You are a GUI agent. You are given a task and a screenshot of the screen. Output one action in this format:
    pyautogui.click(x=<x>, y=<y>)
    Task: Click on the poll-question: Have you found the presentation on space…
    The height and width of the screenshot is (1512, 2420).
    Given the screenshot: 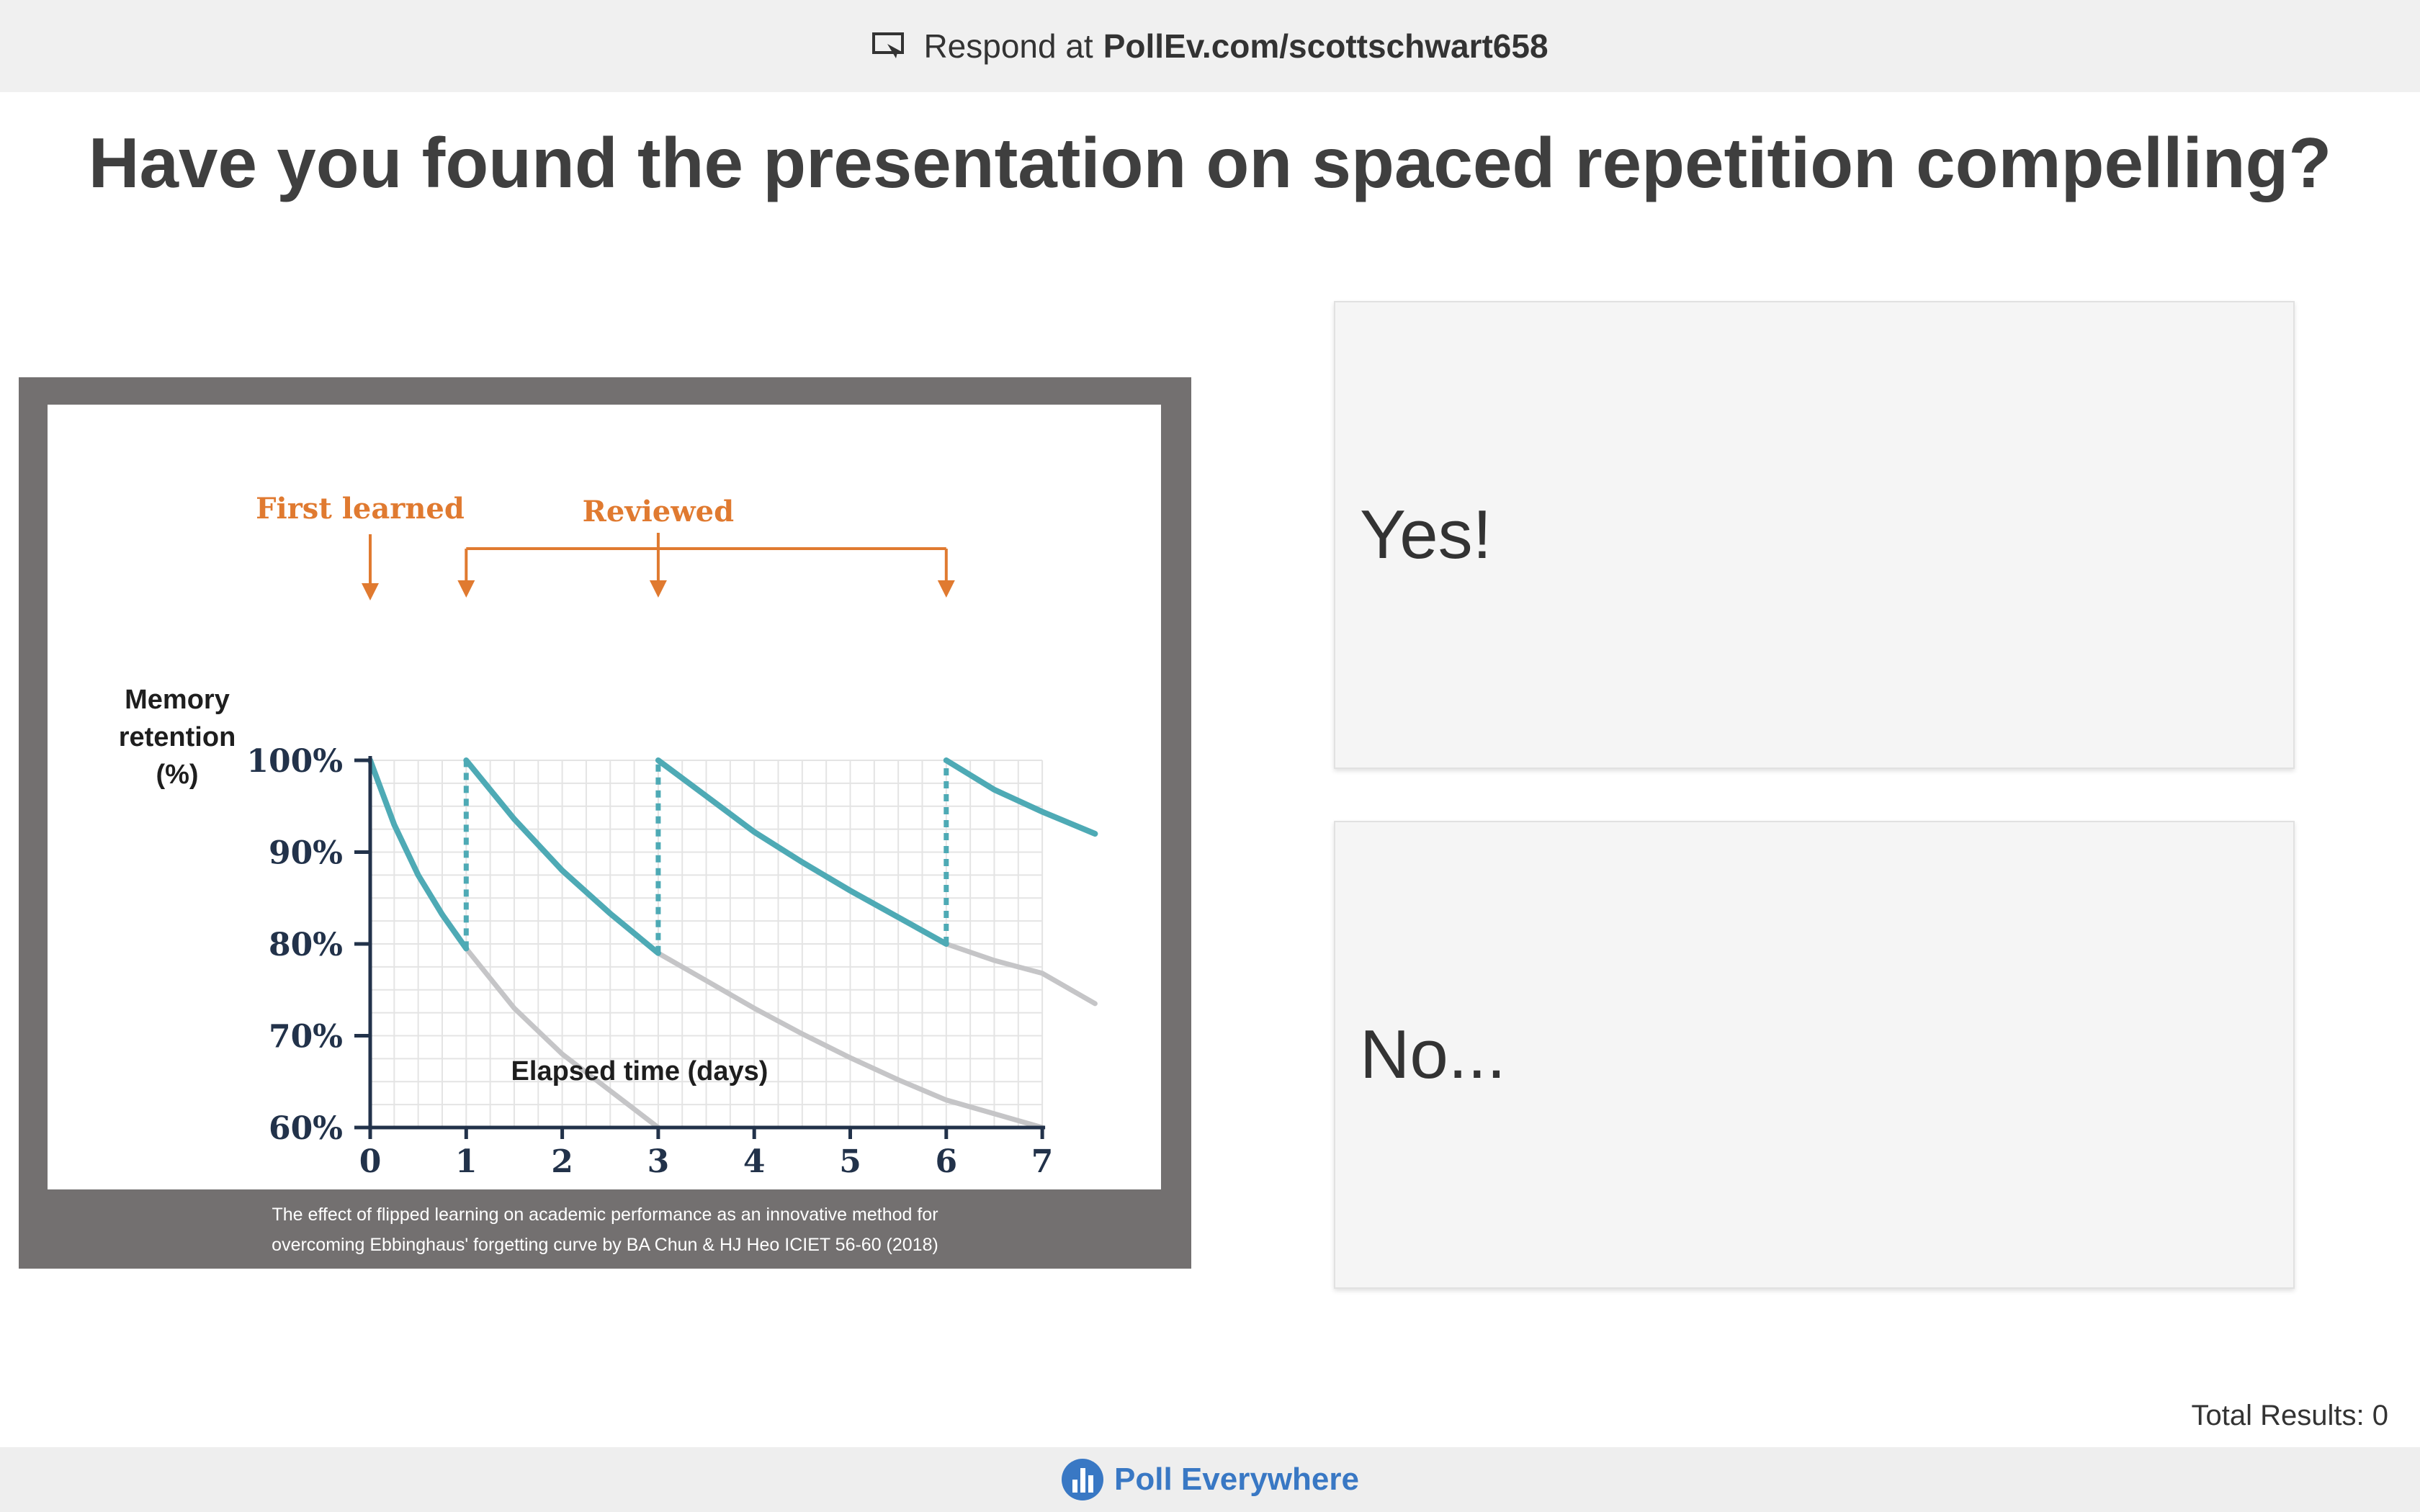 What is the action you would take?
    pyautogui.click(x=1210, y=162)
    